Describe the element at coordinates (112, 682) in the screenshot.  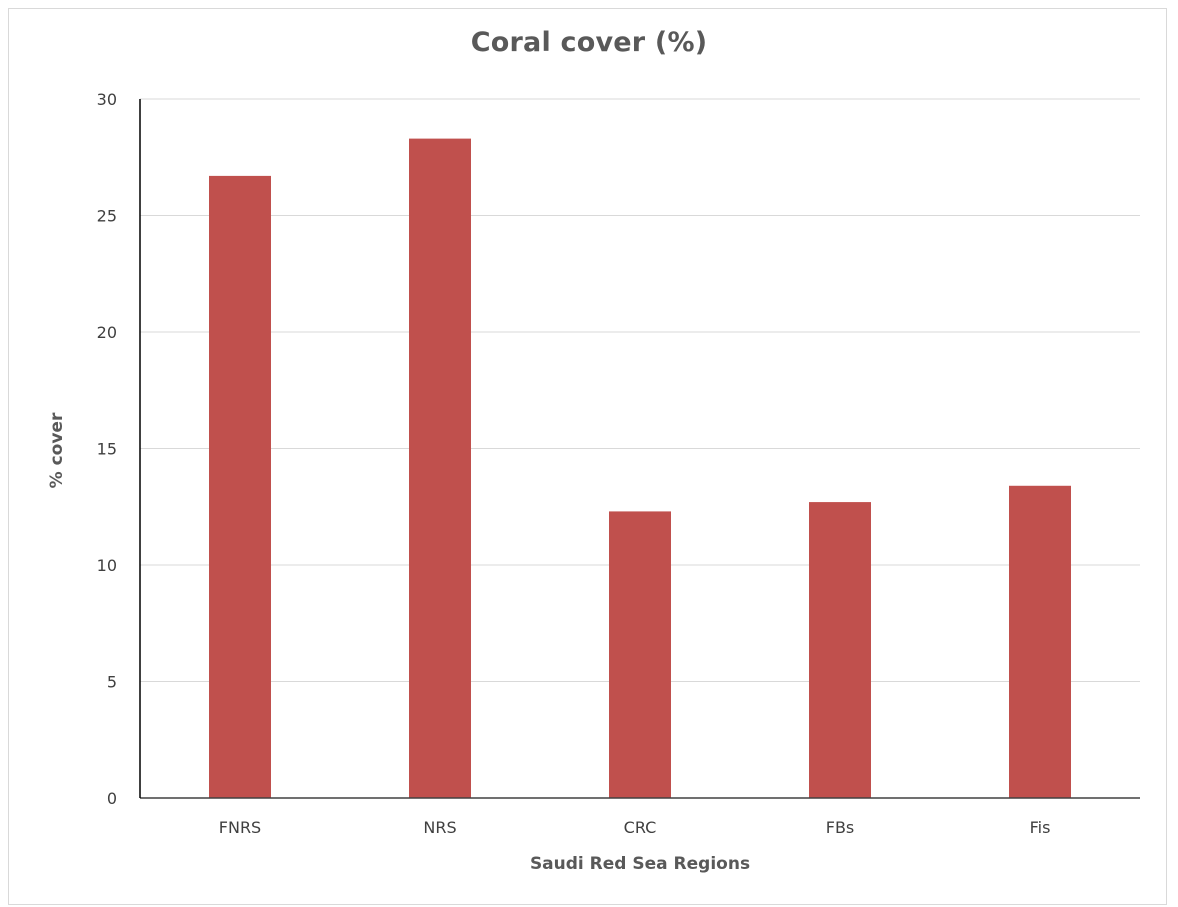
I see `y-tick-label: 5` at that location.